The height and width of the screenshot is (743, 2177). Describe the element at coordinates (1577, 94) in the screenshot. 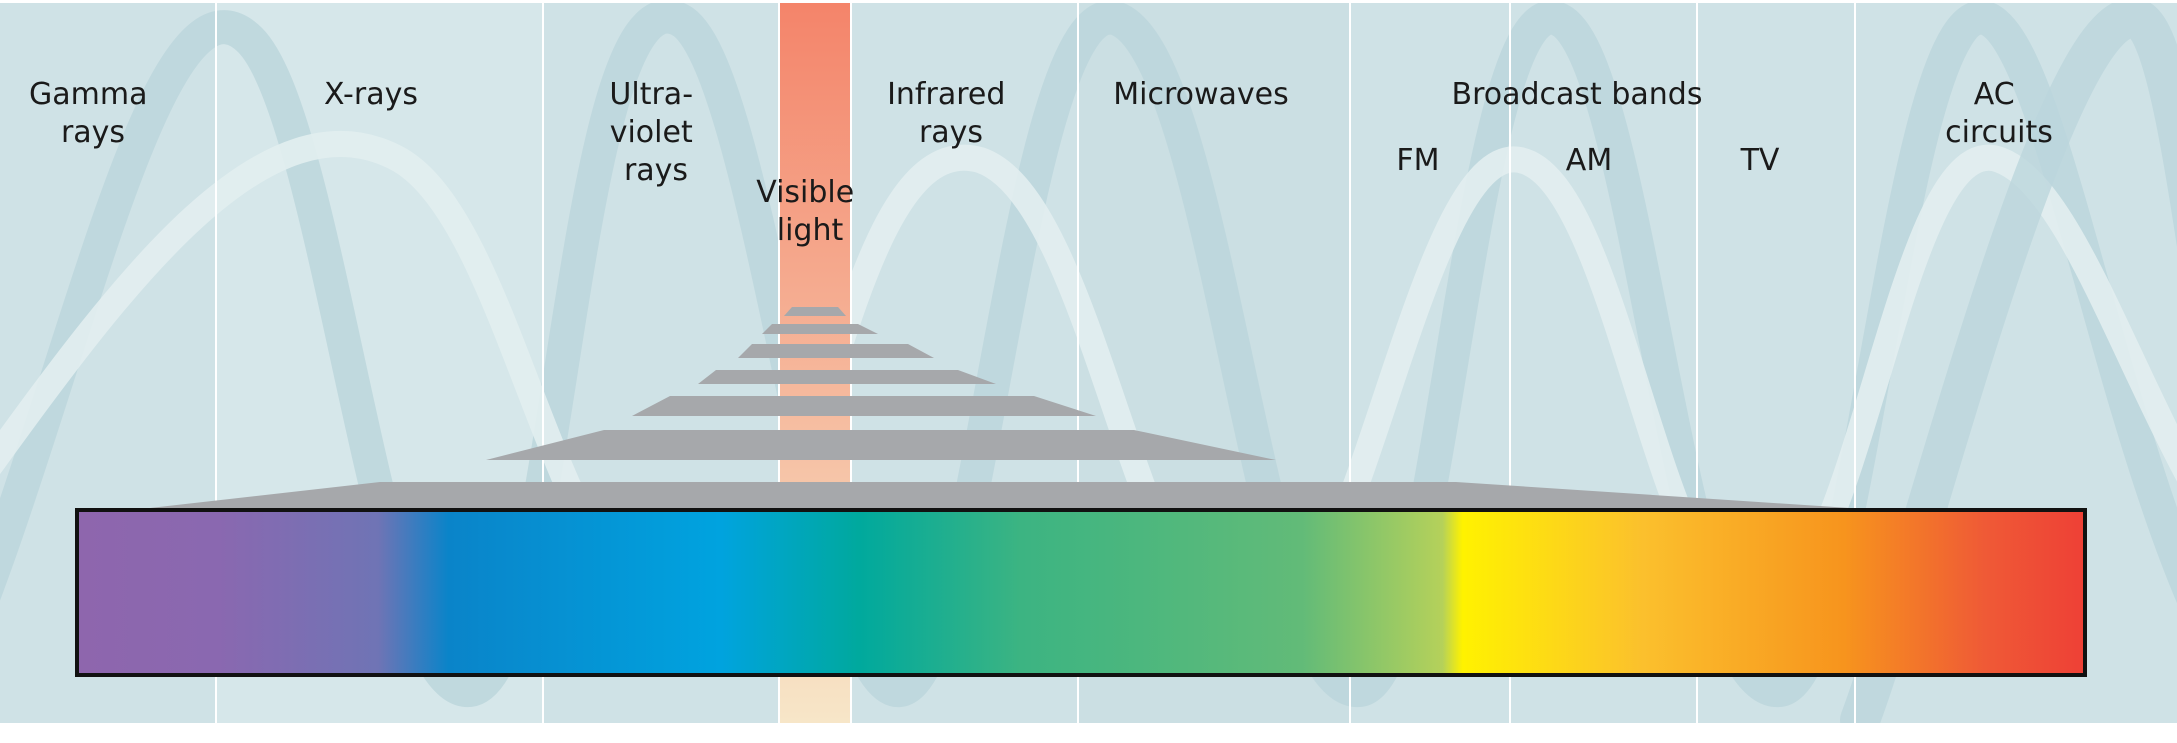

I see `label-broadcast-bands: Broadcast bands` at that location.